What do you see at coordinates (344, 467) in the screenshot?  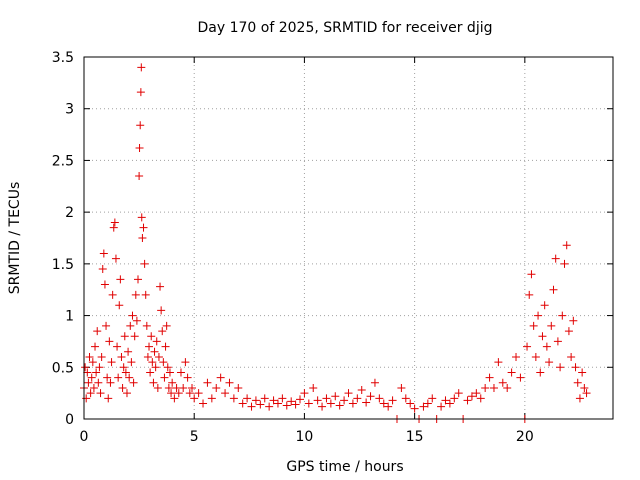 I see `x-axis-label: GPS time / hours` at bounding box center [344, 467].